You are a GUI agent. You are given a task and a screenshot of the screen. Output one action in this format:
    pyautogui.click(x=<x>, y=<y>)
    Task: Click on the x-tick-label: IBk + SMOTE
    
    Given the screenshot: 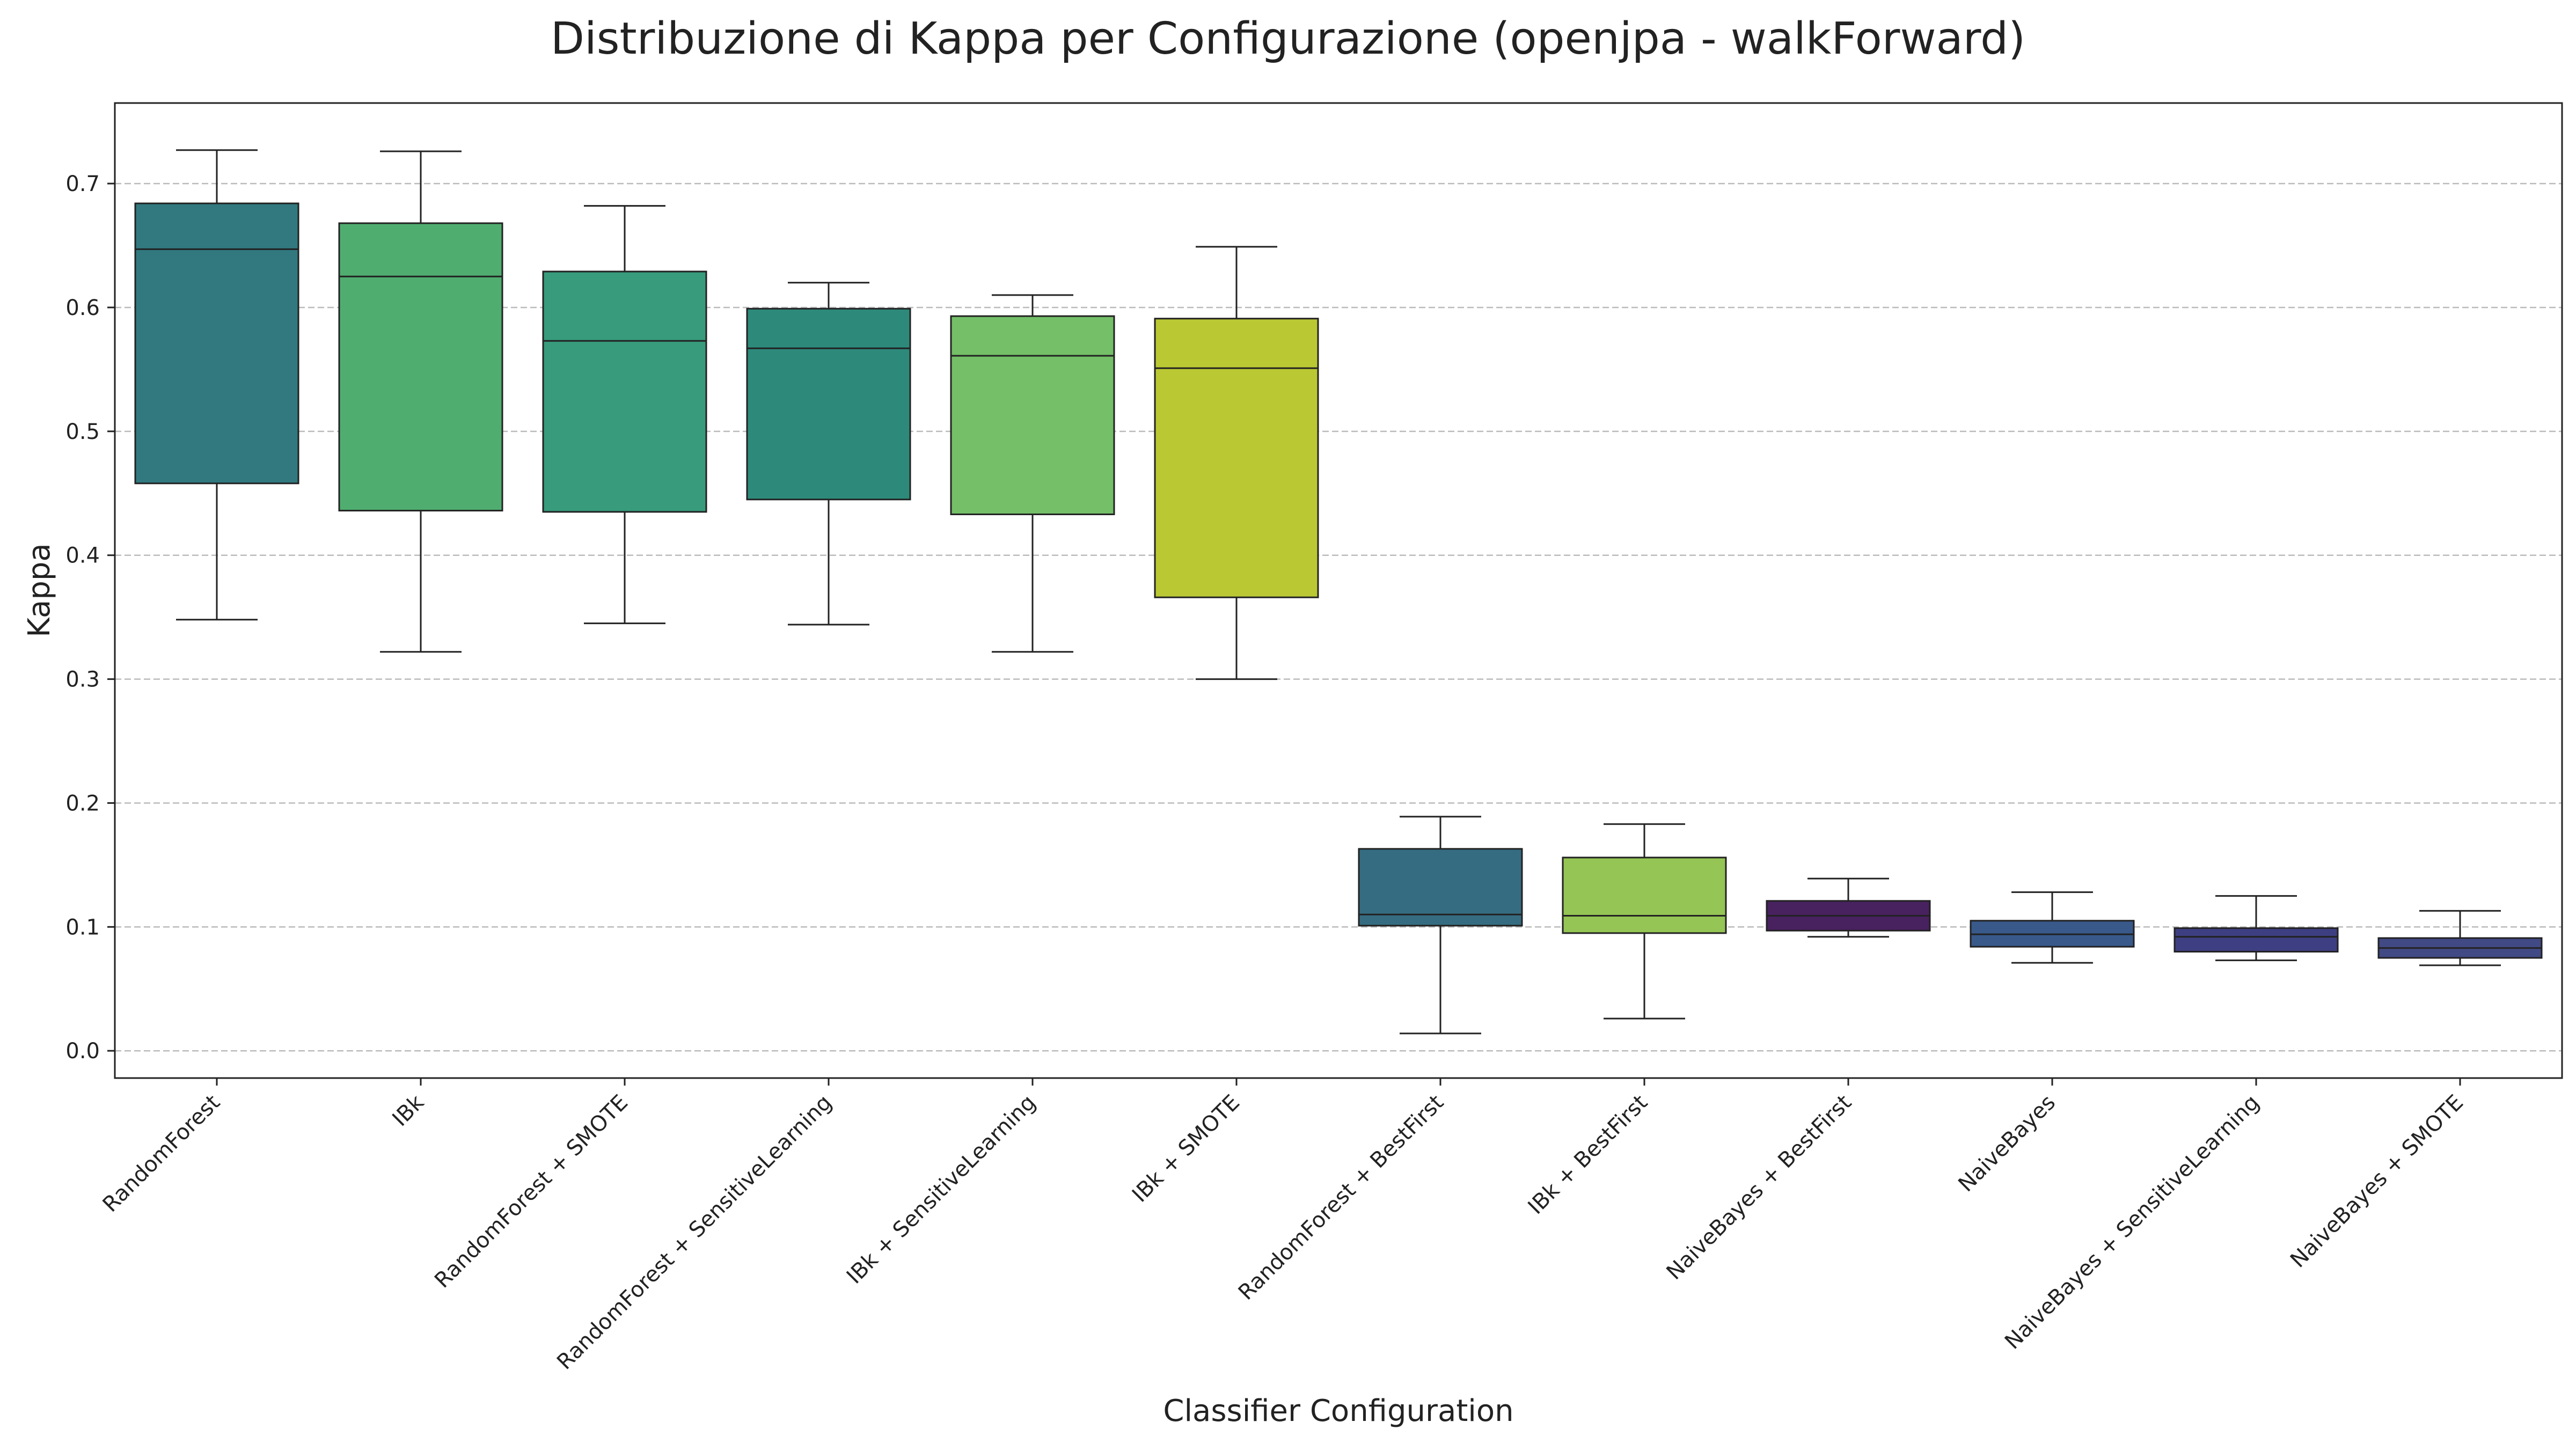 What is the action you would take?
    pyautogui.click(x=1186, y=1148)
    